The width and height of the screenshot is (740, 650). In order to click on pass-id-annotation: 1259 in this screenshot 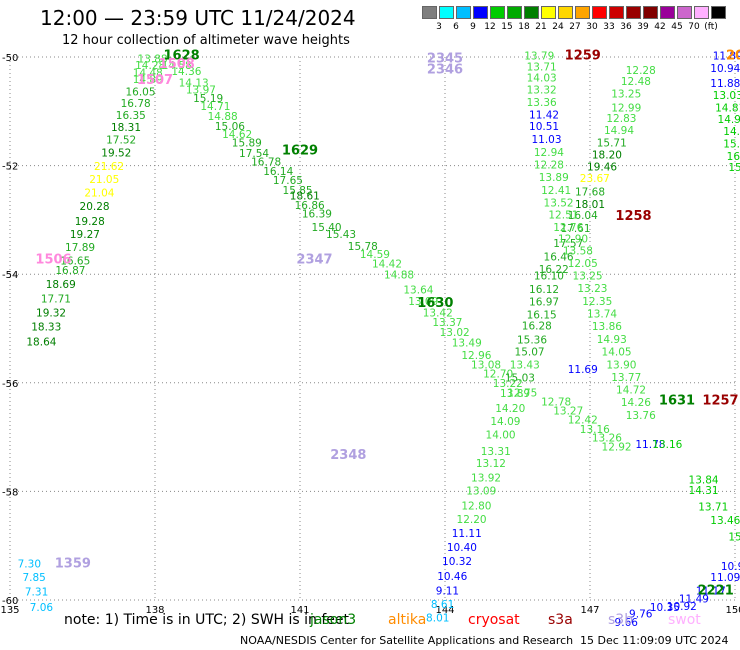, I will do `click(583, 56)`.